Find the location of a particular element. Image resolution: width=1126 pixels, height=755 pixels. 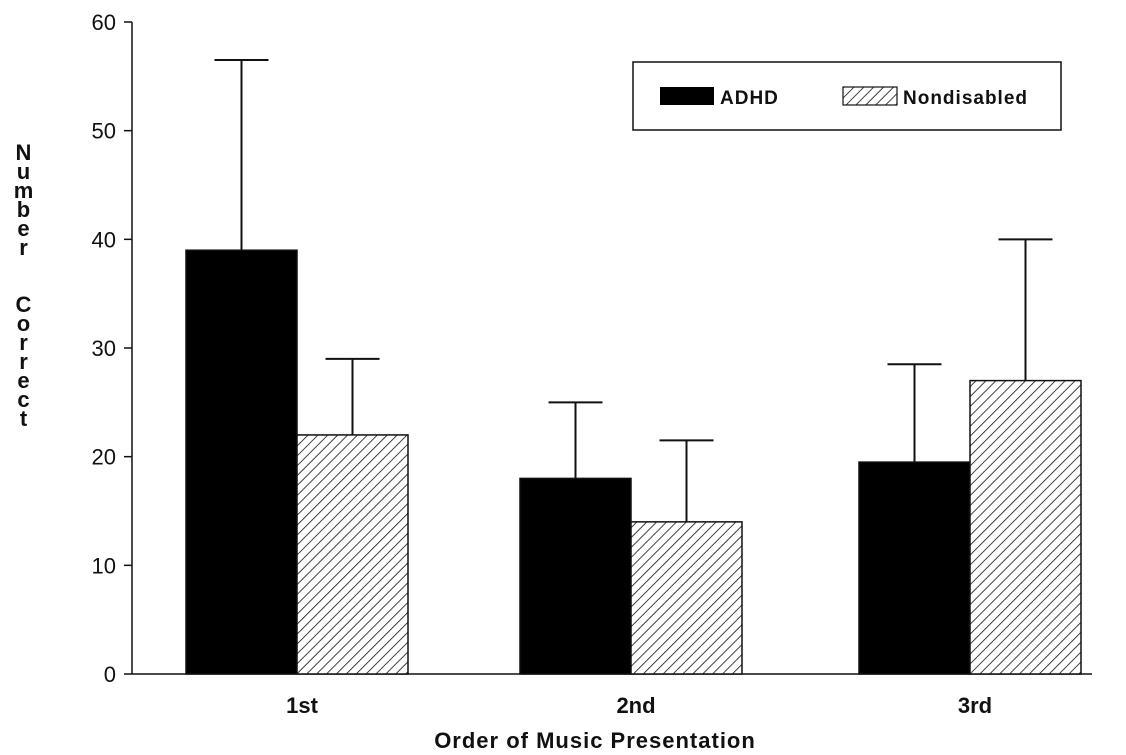

y-axis-title-letter: t is located at coordinates (24, 418).